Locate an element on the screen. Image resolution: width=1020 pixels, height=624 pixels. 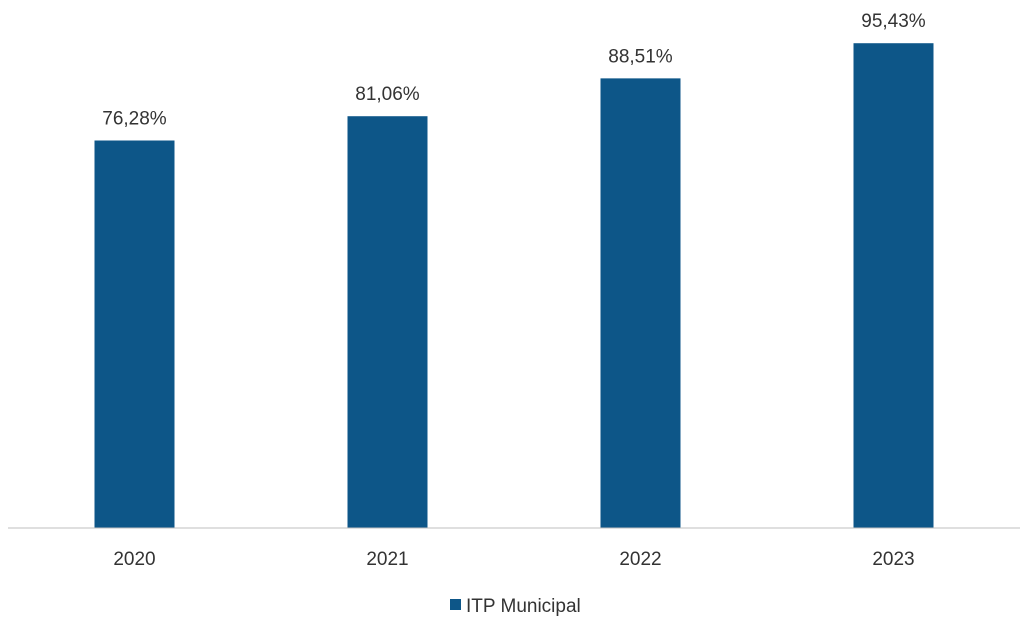
legend-swatch is located at coordinates (455, 604).